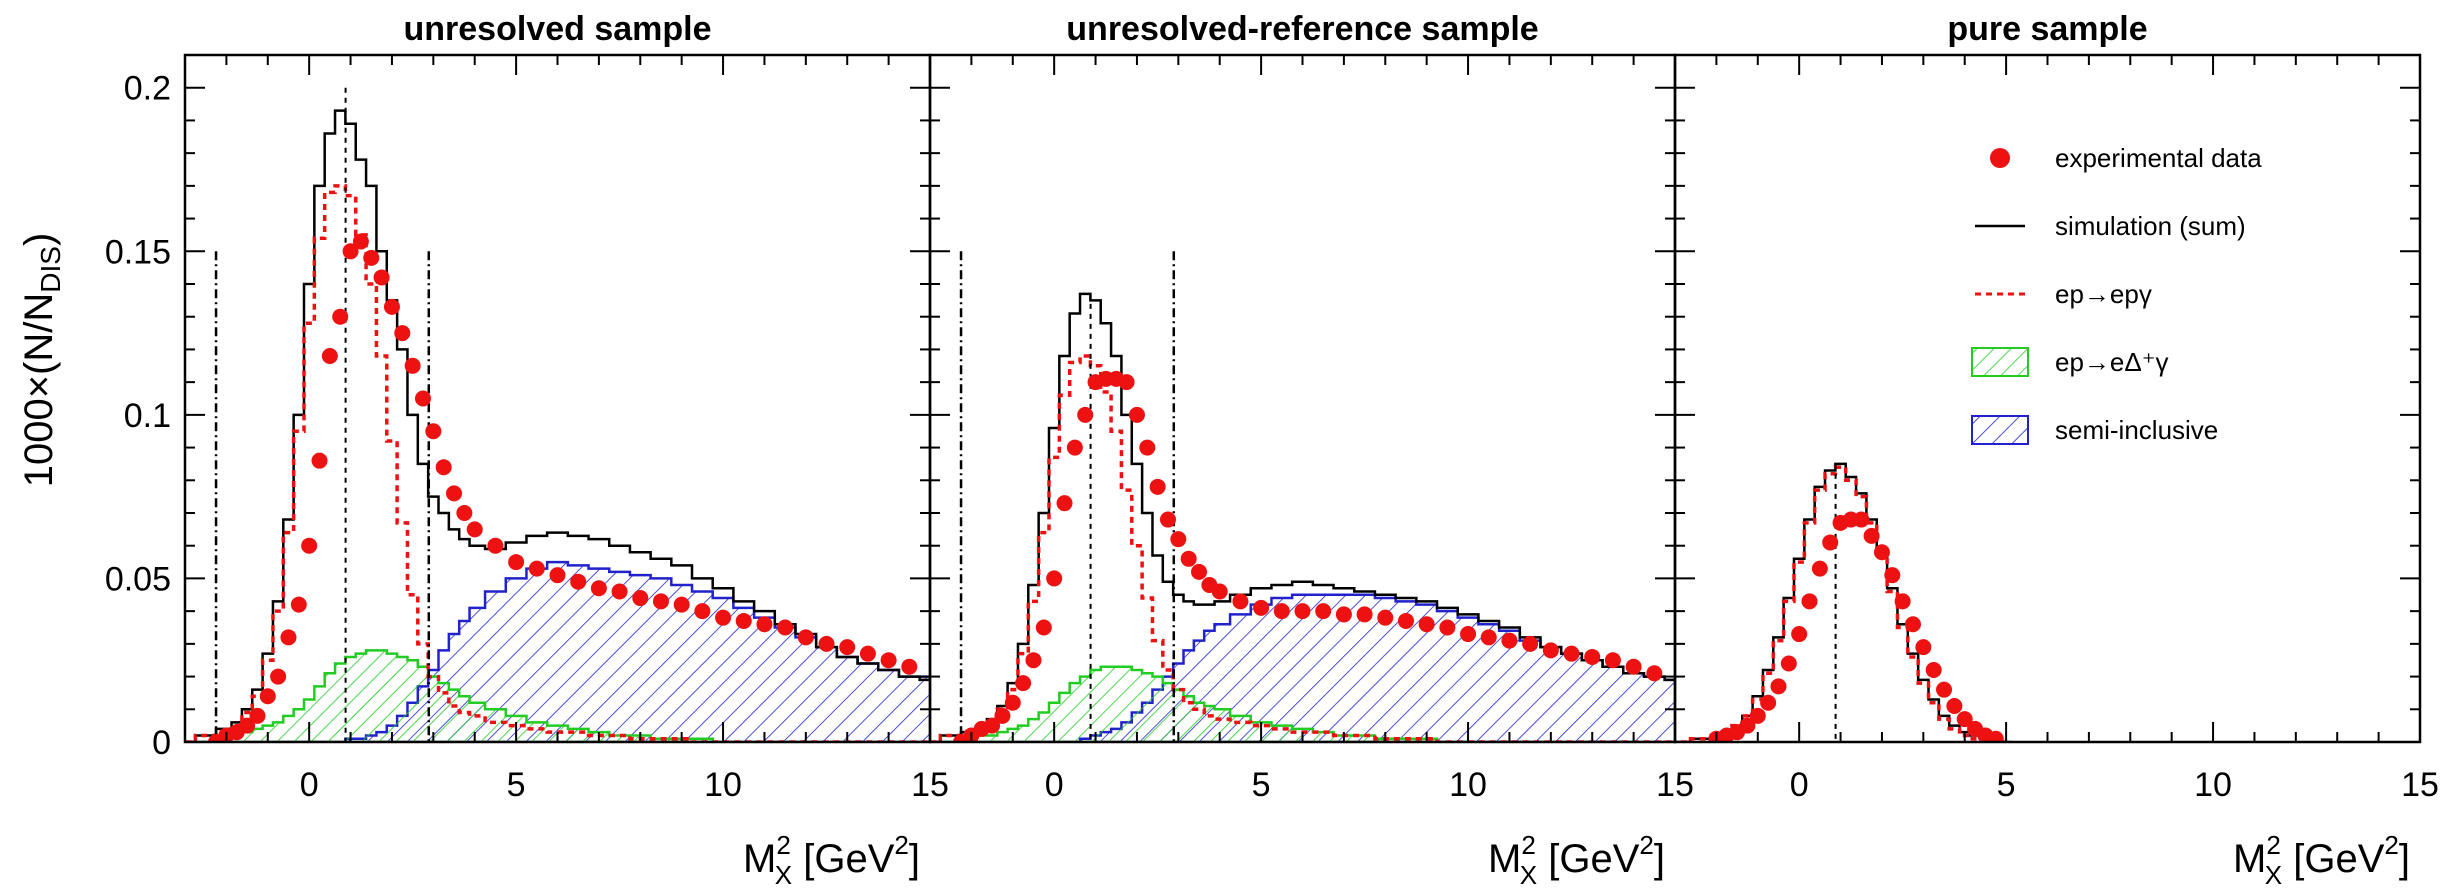  I want to click on x-axis-label: M2 X [GeV2], so click(1576, 860).